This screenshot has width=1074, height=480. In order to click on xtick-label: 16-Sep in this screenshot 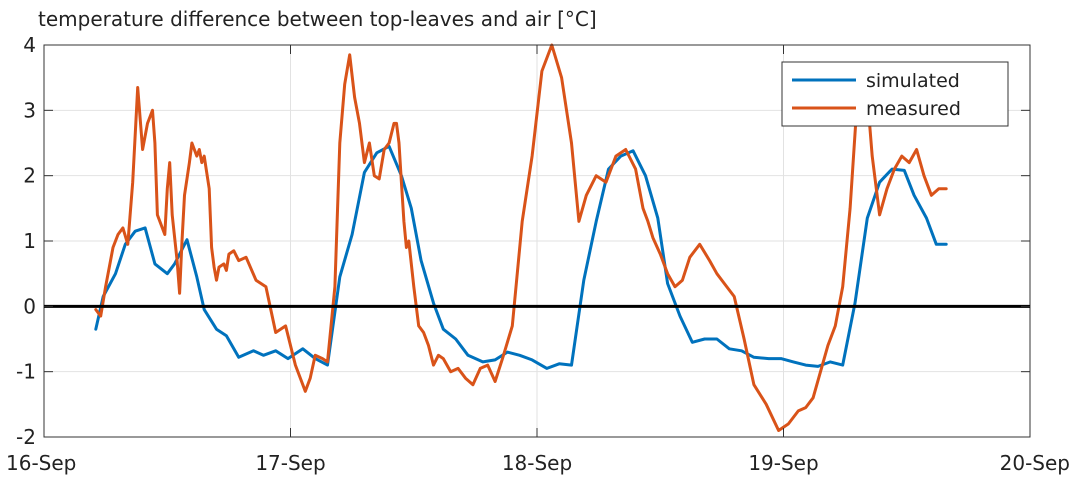, I will do `click(41, 463)`.